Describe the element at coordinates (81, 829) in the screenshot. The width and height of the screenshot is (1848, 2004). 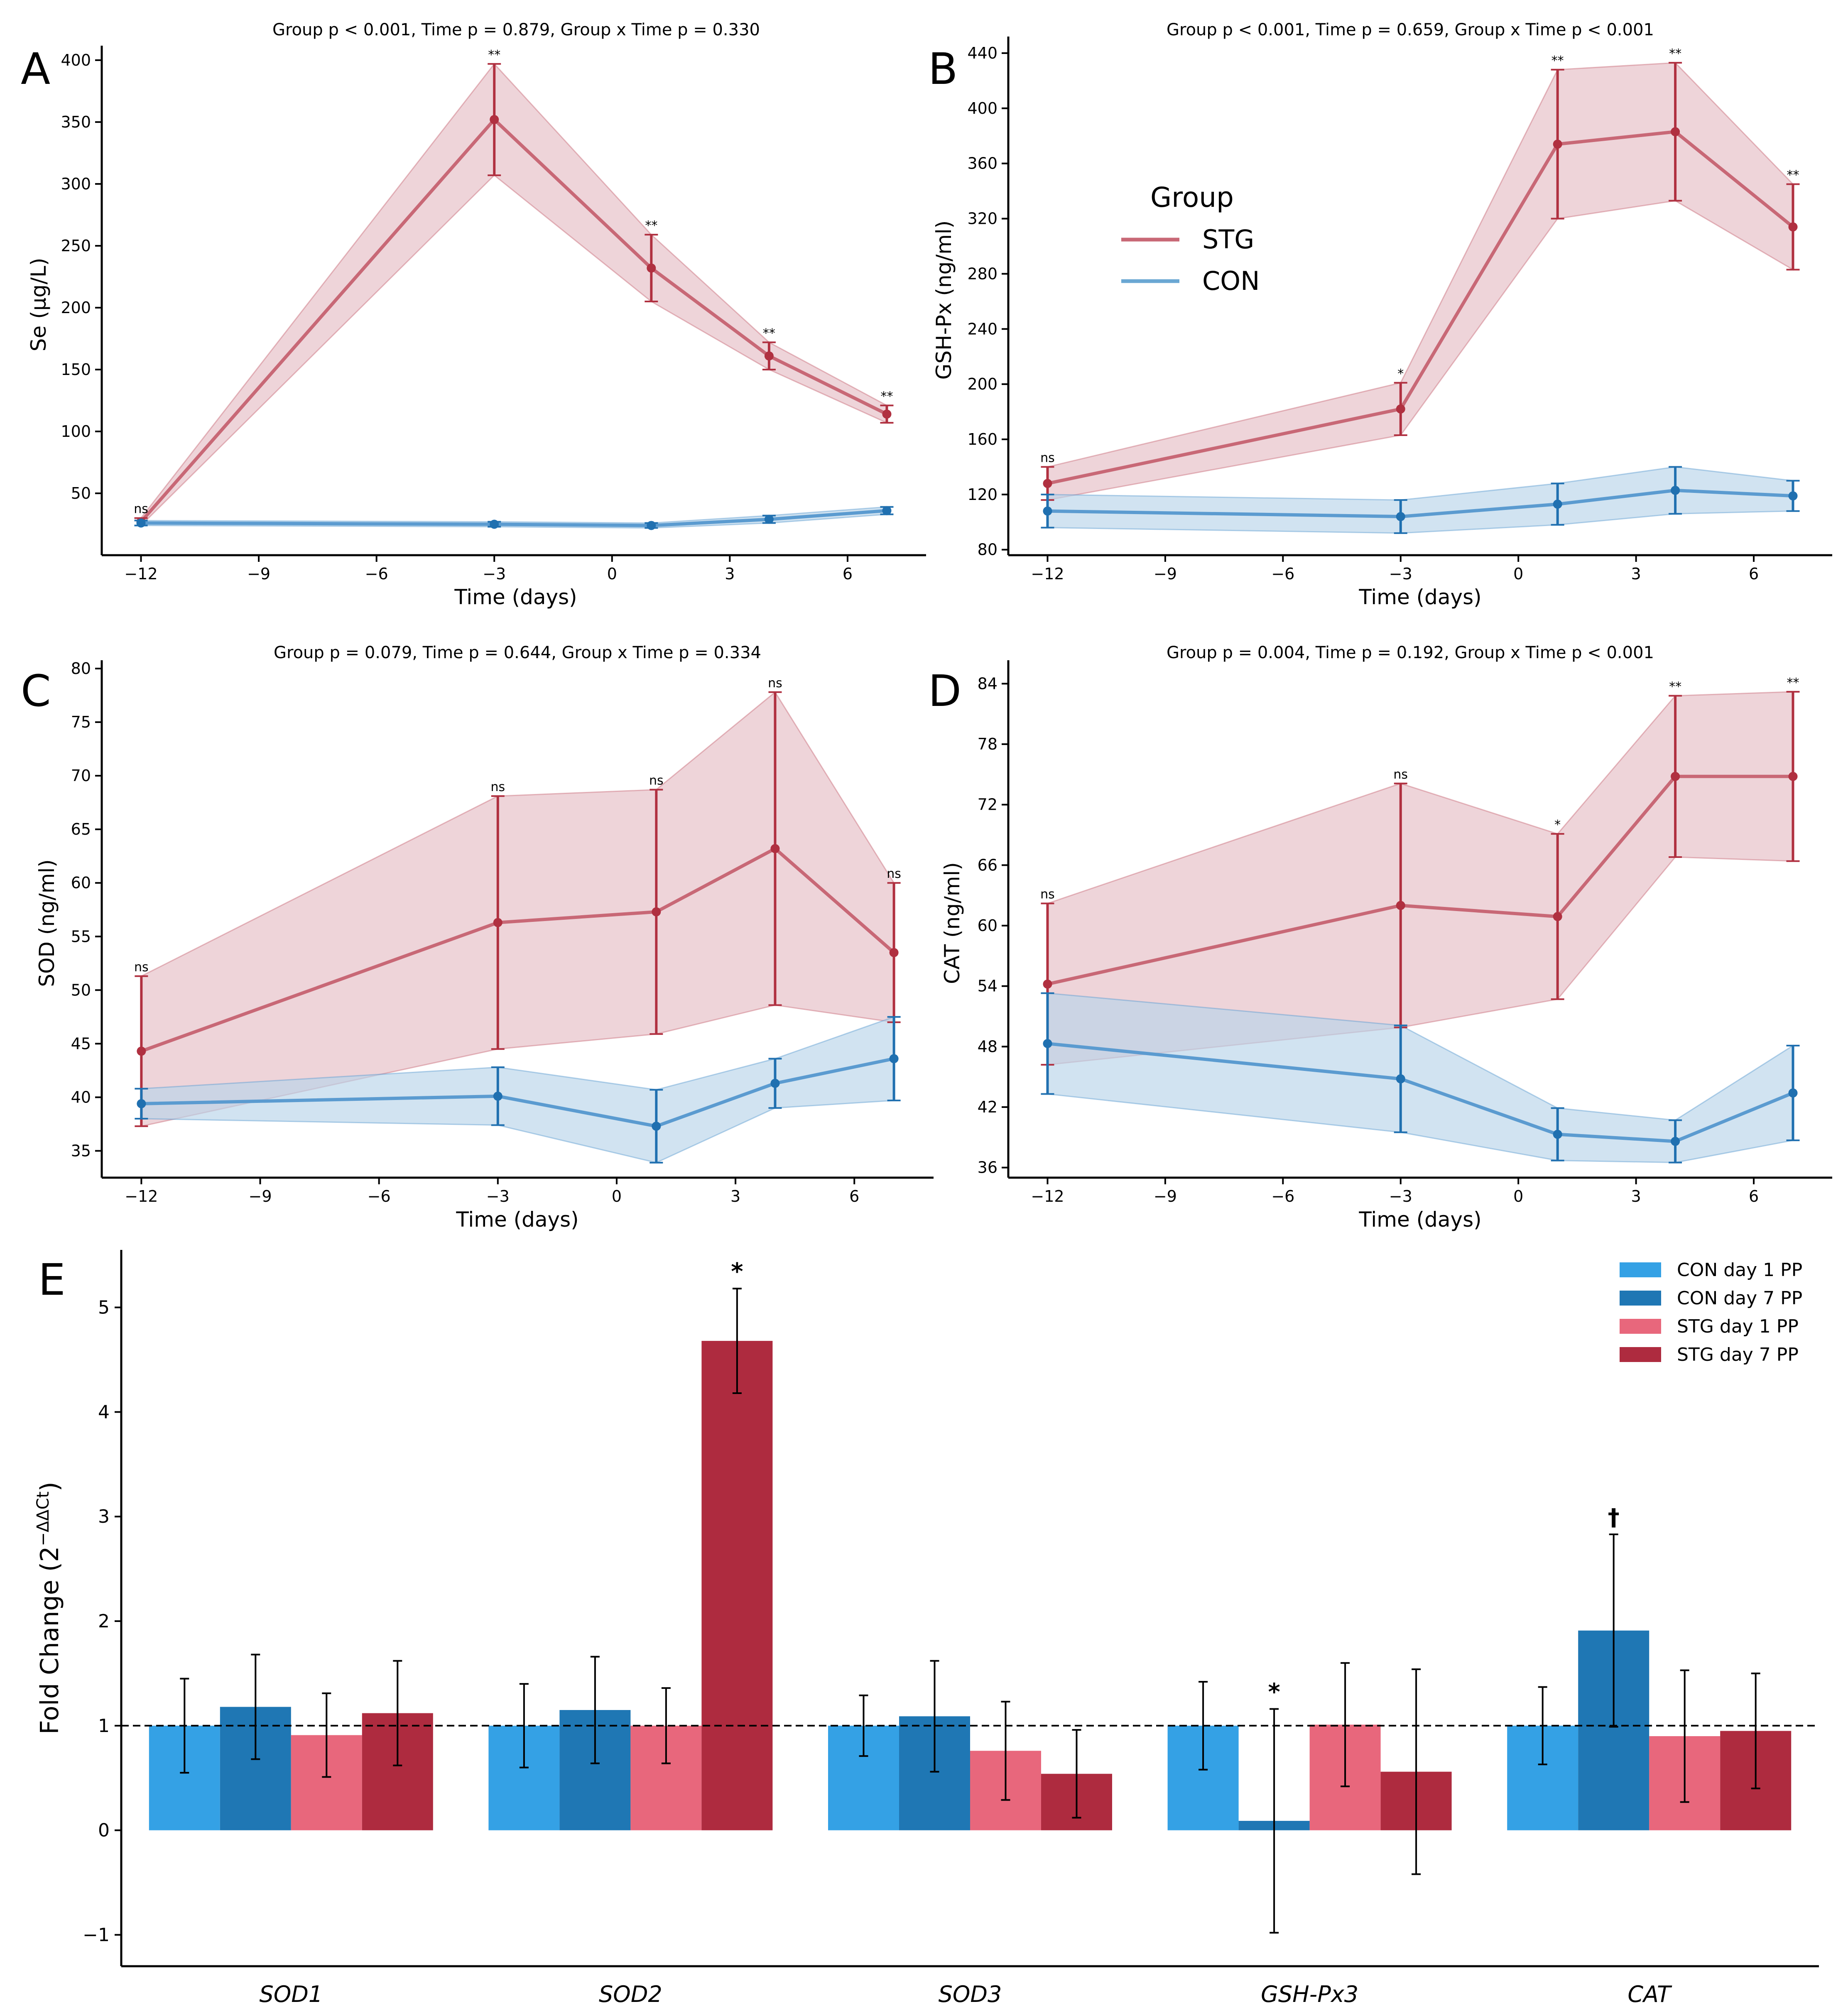
I see `y-tick-label: 65` at that location.